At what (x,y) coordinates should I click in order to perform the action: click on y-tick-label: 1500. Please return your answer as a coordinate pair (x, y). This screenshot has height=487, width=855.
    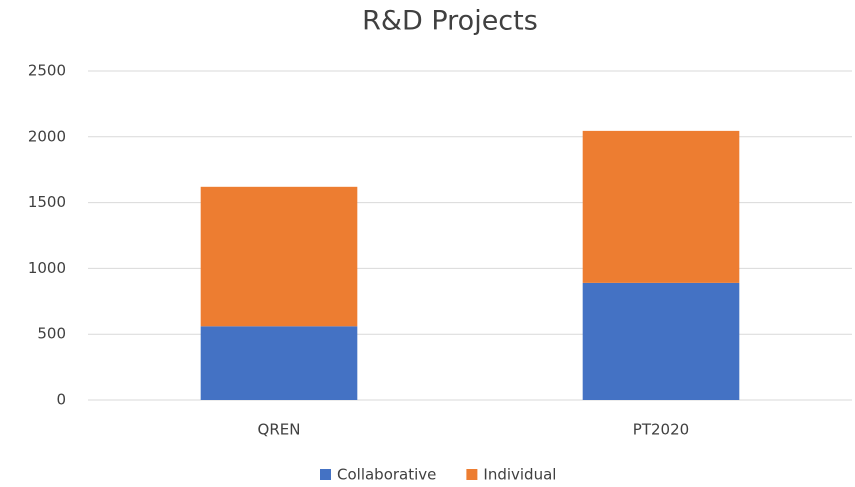
    Looking at the image, I should click on (47, 202).